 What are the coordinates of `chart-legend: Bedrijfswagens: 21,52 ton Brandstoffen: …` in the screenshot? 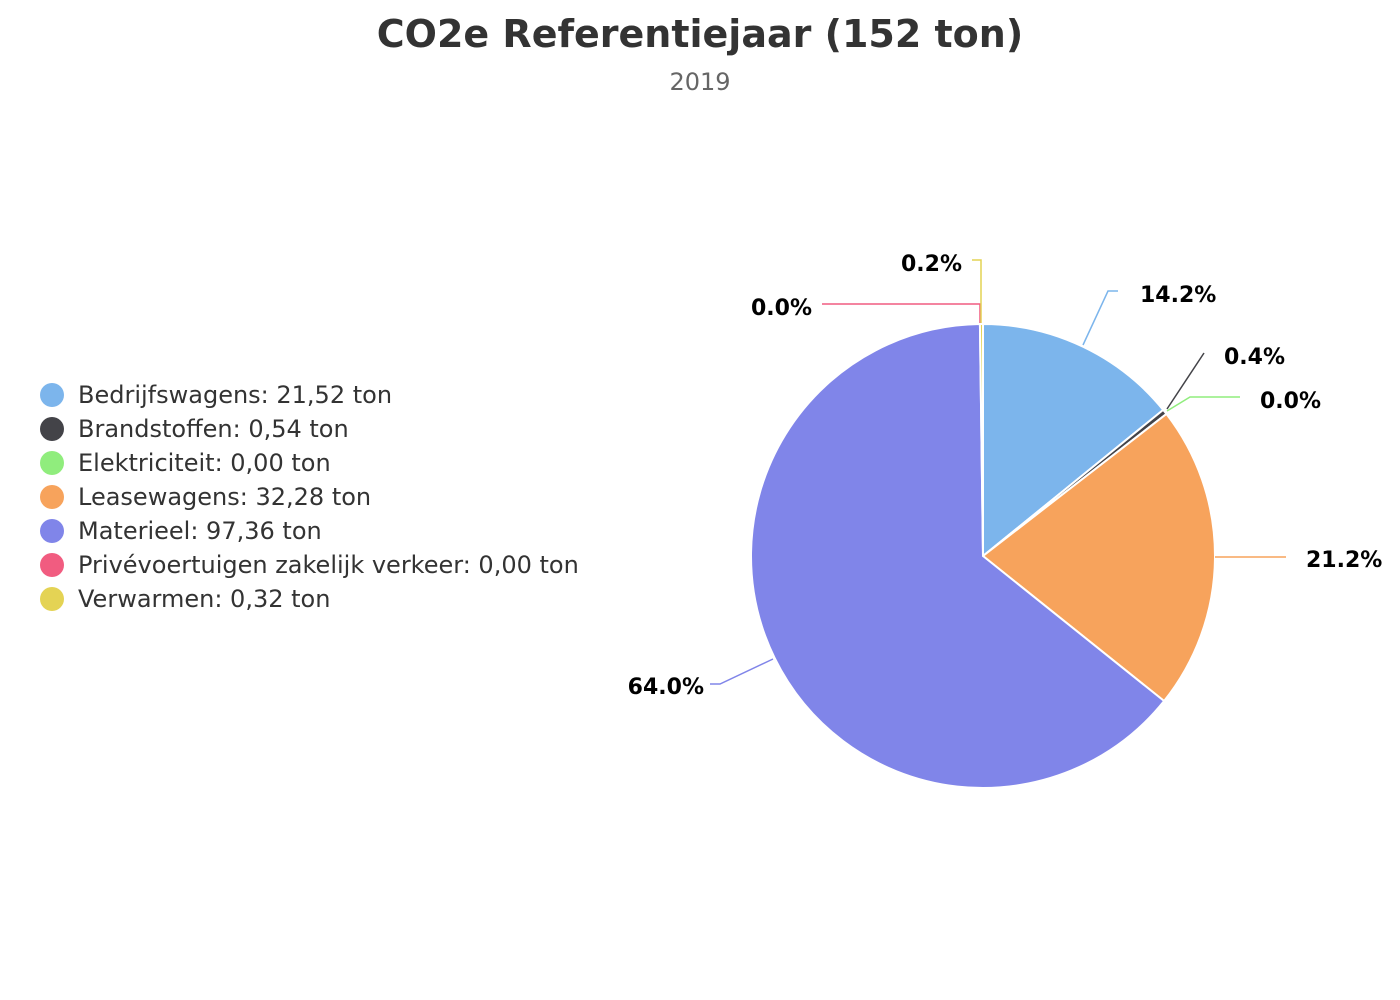 It's located at (309, 497).